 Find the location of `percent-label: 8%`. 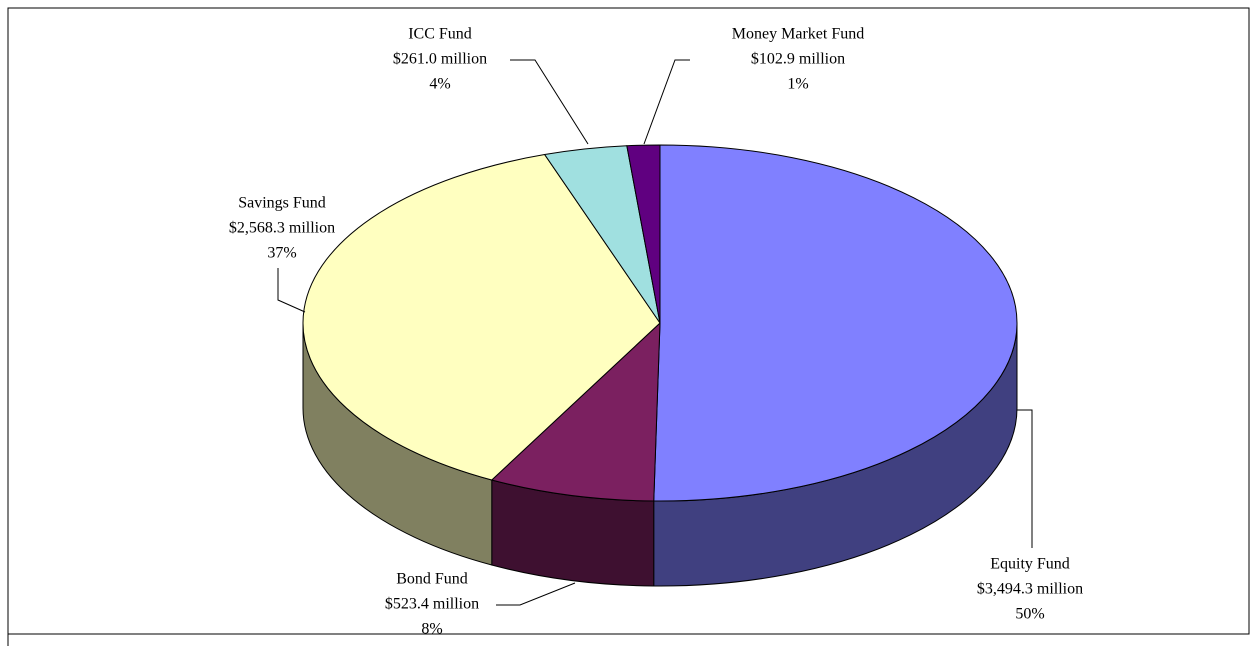

percent-label: 8% is located at coordinates (431, 629).